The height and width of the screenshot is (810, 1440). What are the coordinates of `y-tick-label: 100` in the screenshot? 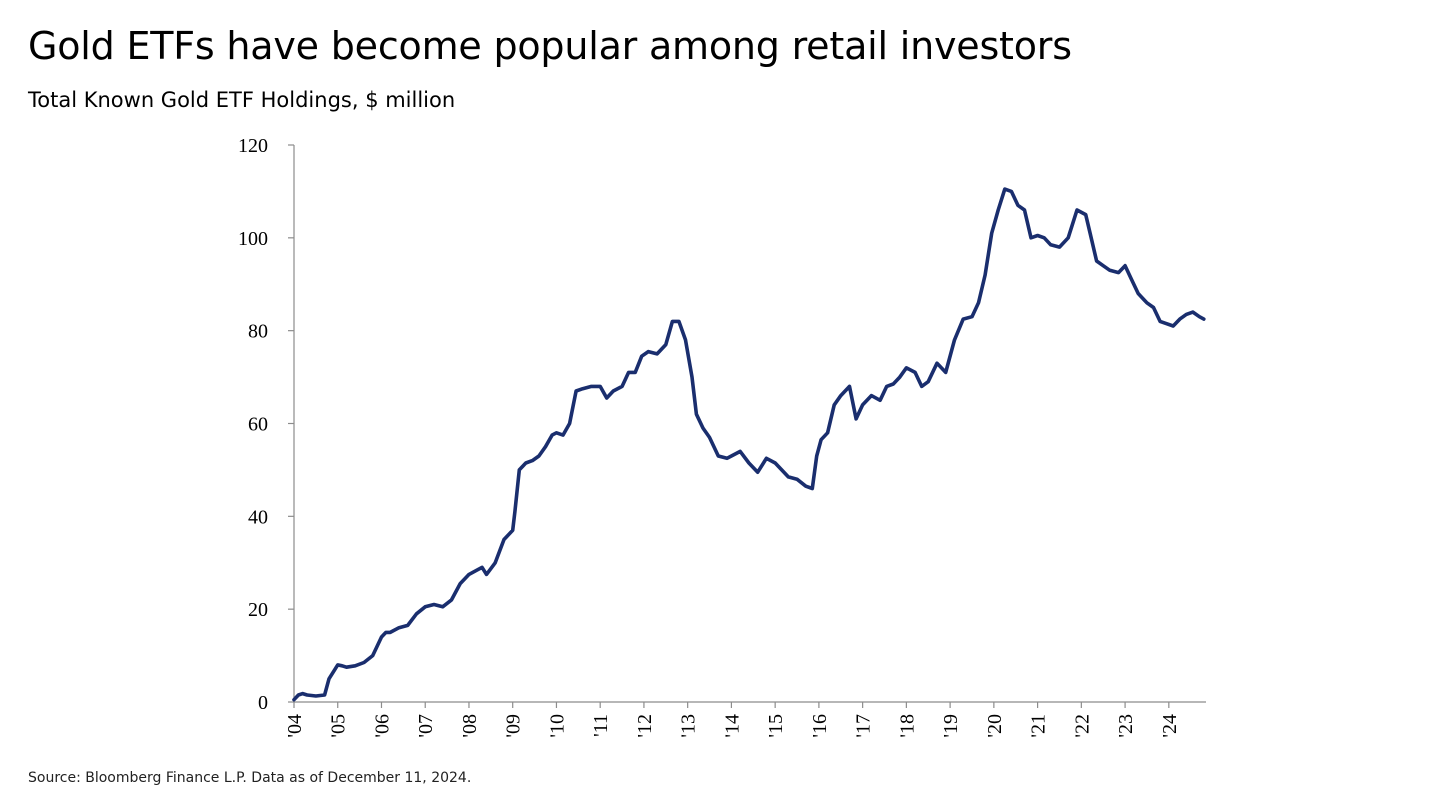 It's located at (253, 239).